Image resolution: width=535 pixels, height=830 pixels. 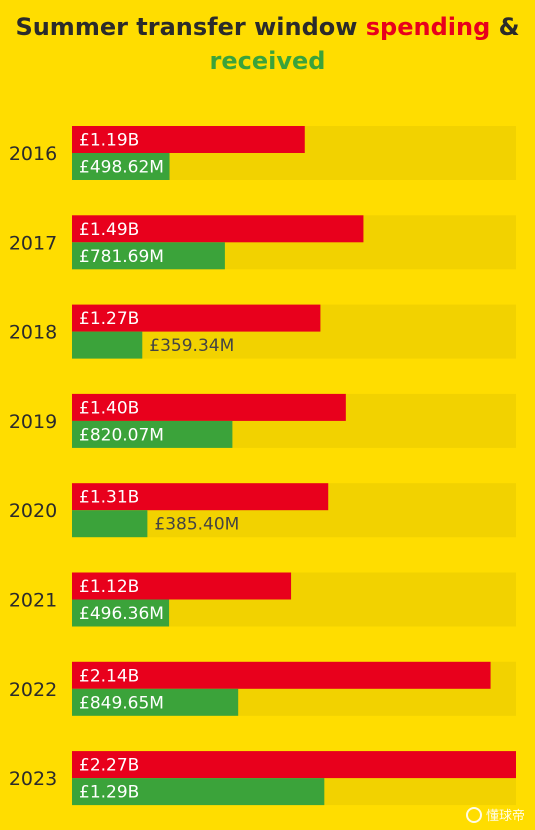 What do you see at coordinates (33, 511) in the screenshot?
I see `year-label: 2020` at bounding box center [33, 511].